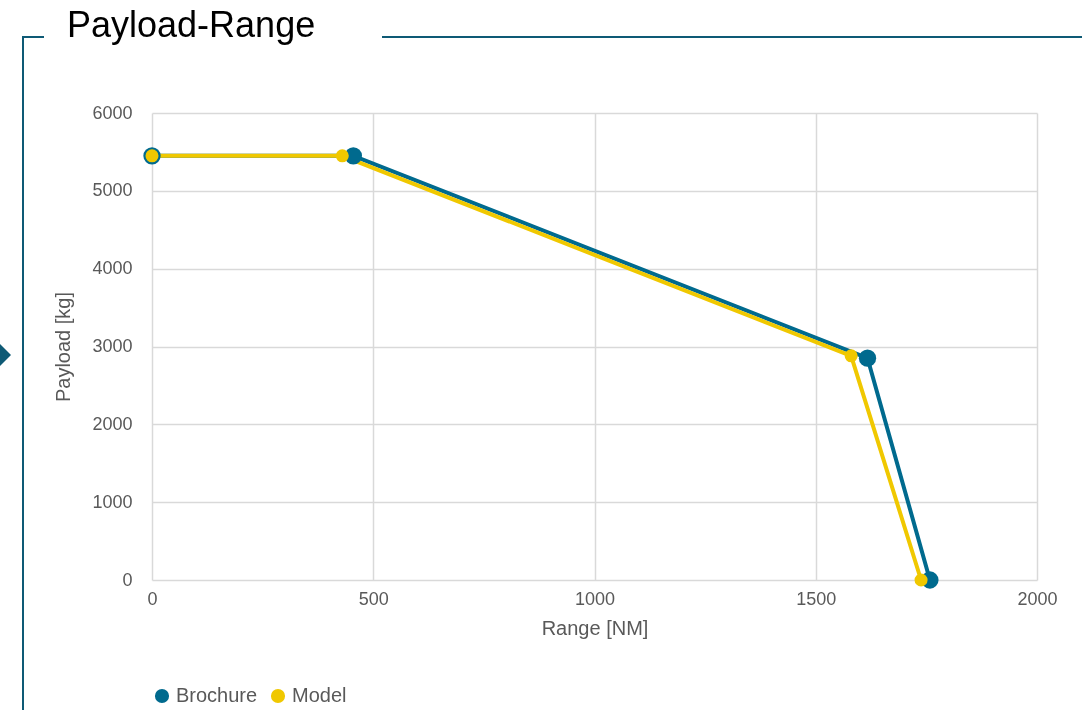 The height and width of the screenshot is (710, 1082). Describe the element at coordinates (373, 598) in the screenshot. I see `x-tick-label: 500` at that location.